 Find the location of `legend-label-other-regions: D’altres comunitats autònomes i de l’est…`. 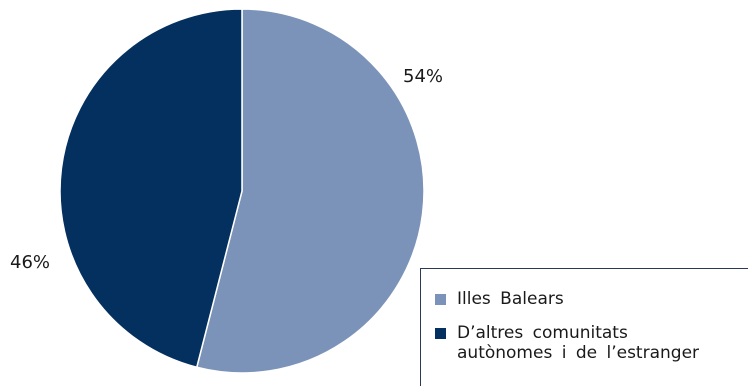

legend-label-other-regions: D’altres comunitats autònomes i de l’est… is located at coordinates (578, 343).